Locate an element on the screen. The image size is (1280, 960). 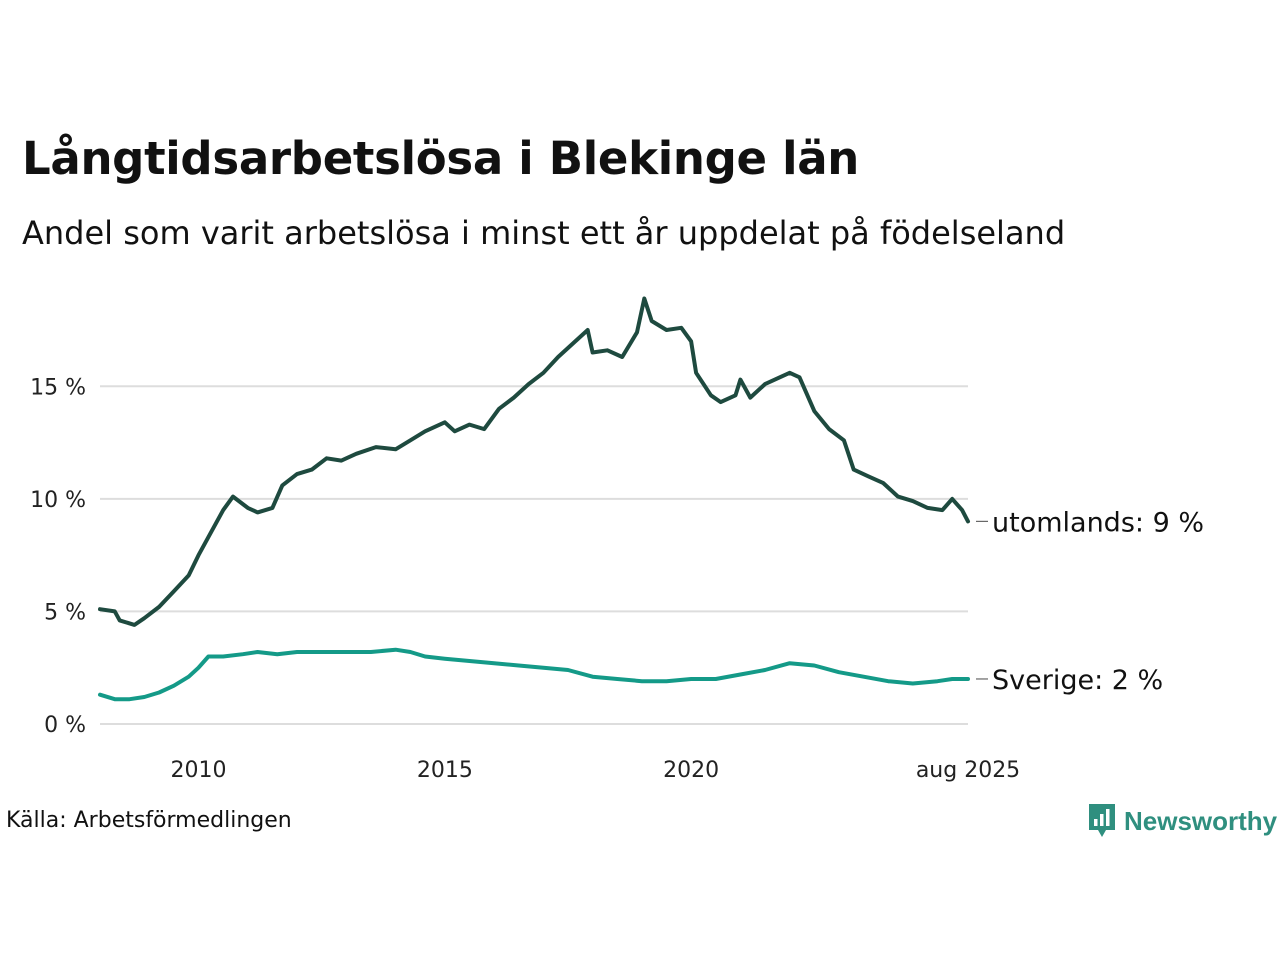
series-line-sverige is located at coordinates (534, 674).